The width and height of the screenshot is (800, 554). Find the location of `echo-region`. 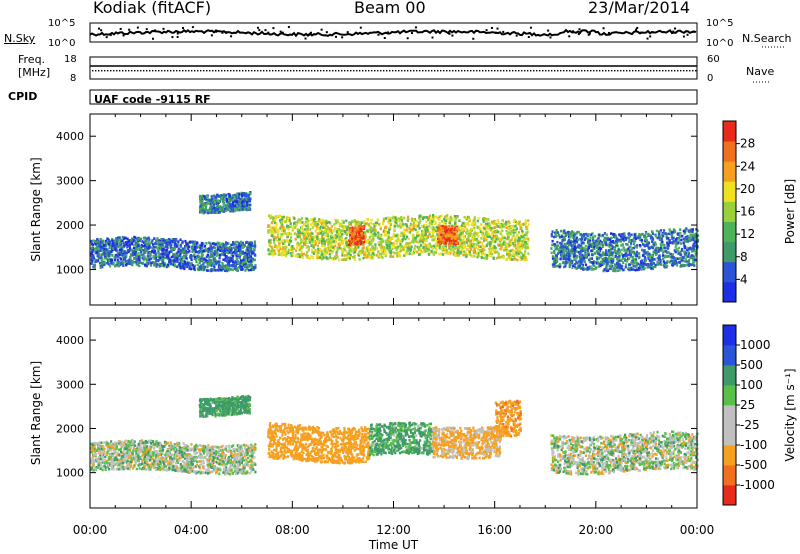

echo-region is located at coordinates (225, 203).